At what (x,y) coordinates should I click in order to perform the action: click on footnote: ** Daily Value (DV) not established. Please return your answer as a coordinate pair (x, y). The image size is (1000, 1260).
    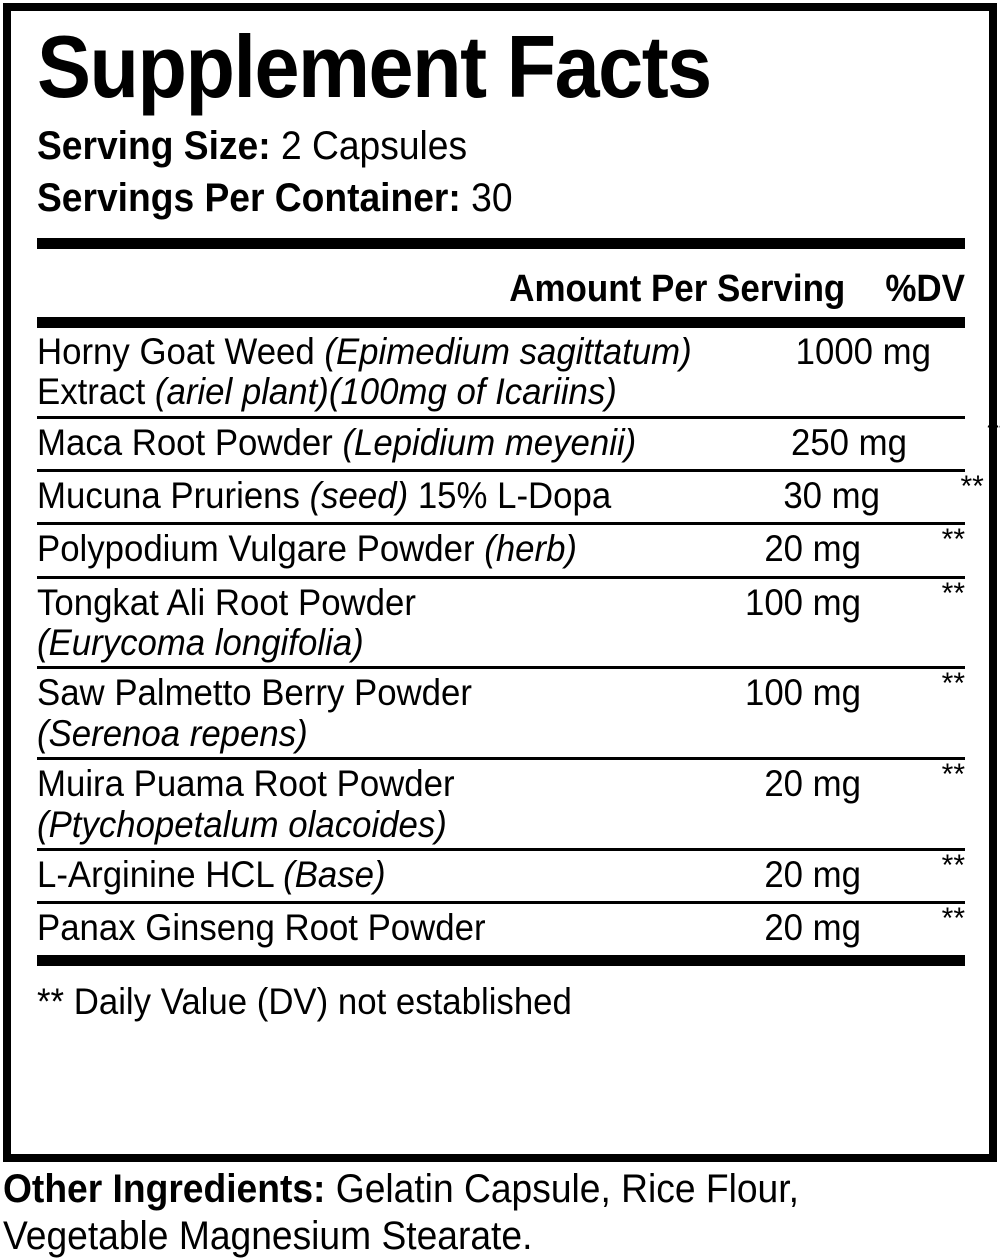
    Looking at the image, I should click on (304, 1001).